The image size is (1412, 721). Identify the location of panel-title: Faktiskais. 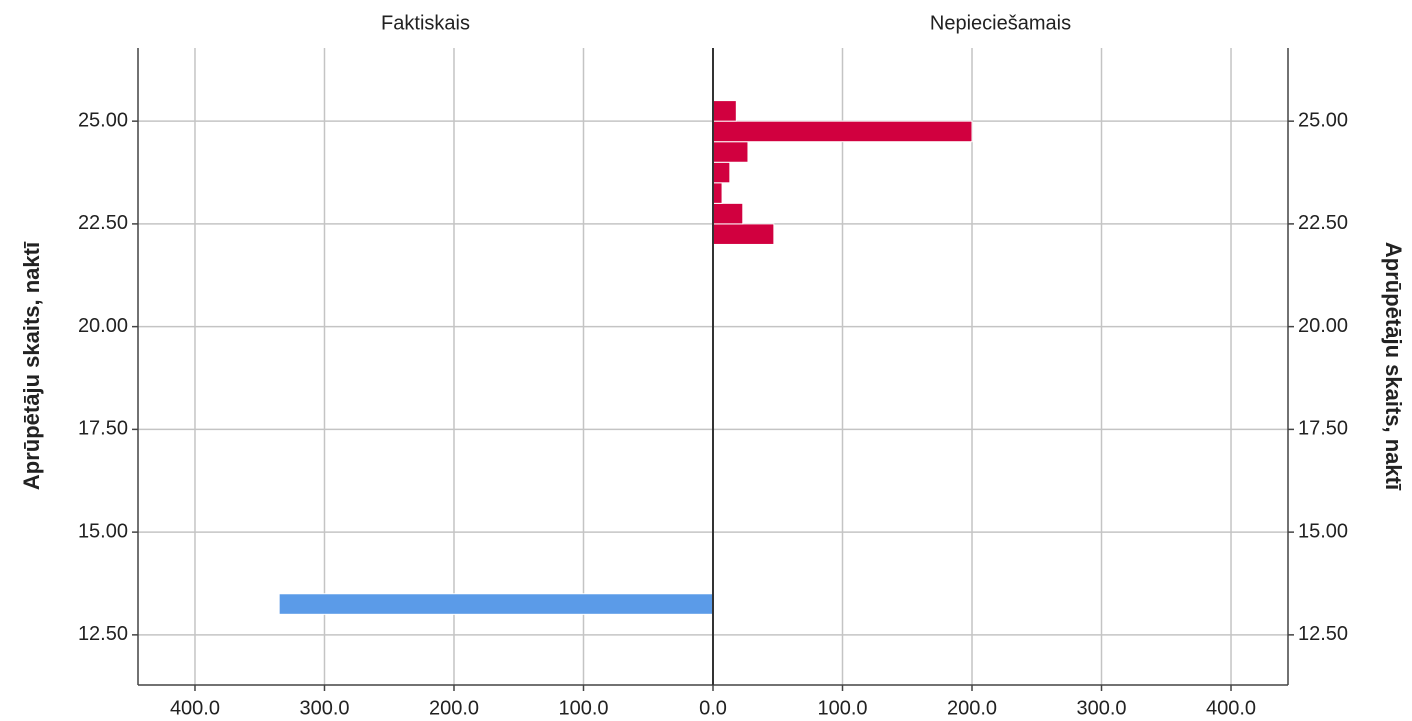
(425, 23).